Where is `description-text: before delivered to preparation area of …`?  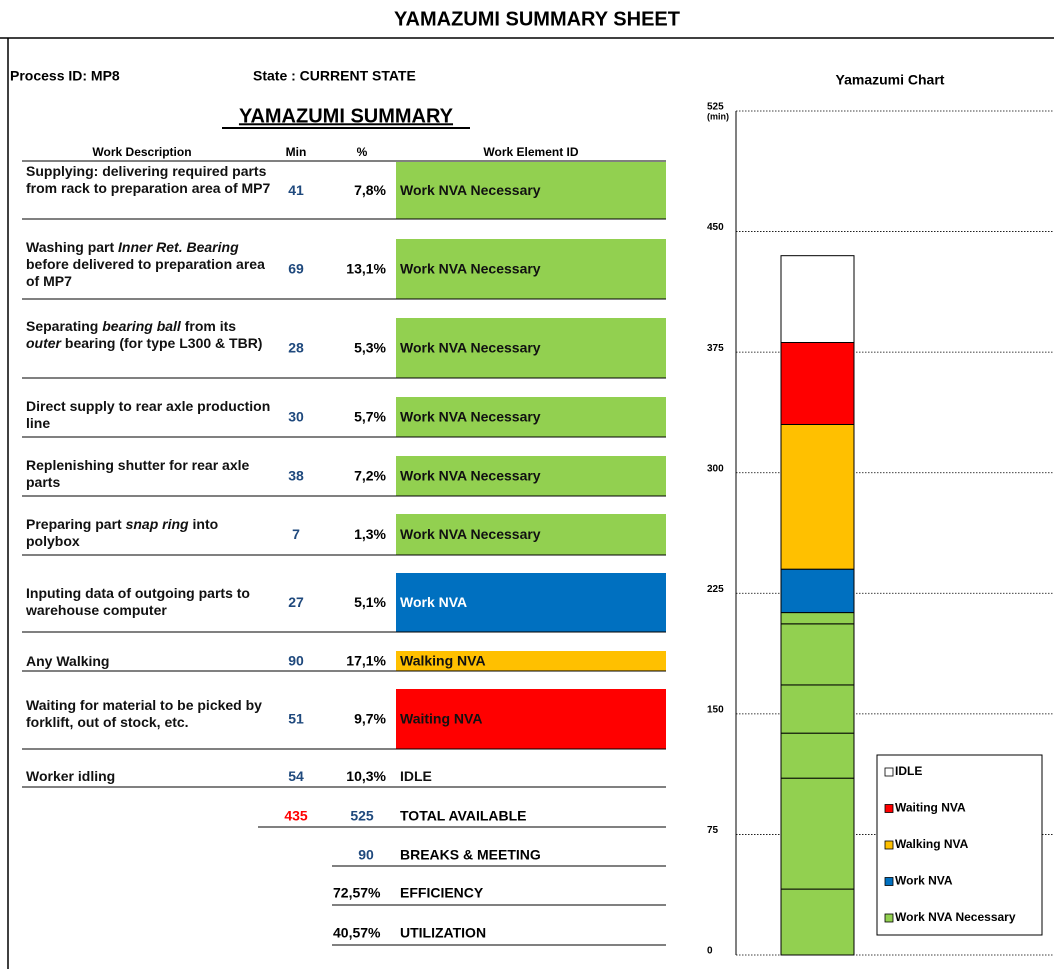
description-text: before delivered to preparation area of … is located at coordinates (145, 272).